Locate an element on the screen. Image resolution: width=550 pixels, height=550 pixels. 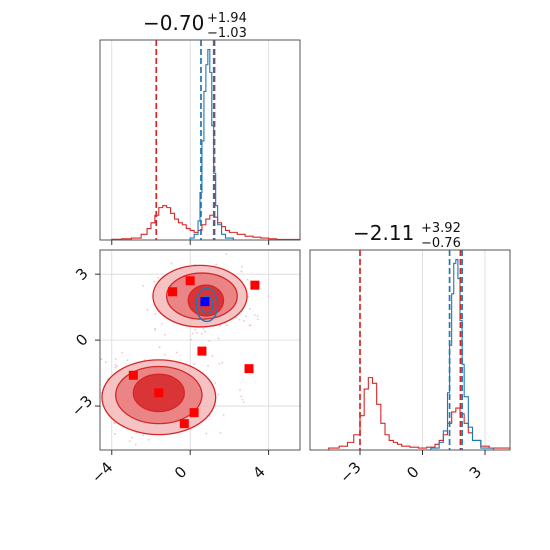
joint-markers is located at coordinates (194, 352).